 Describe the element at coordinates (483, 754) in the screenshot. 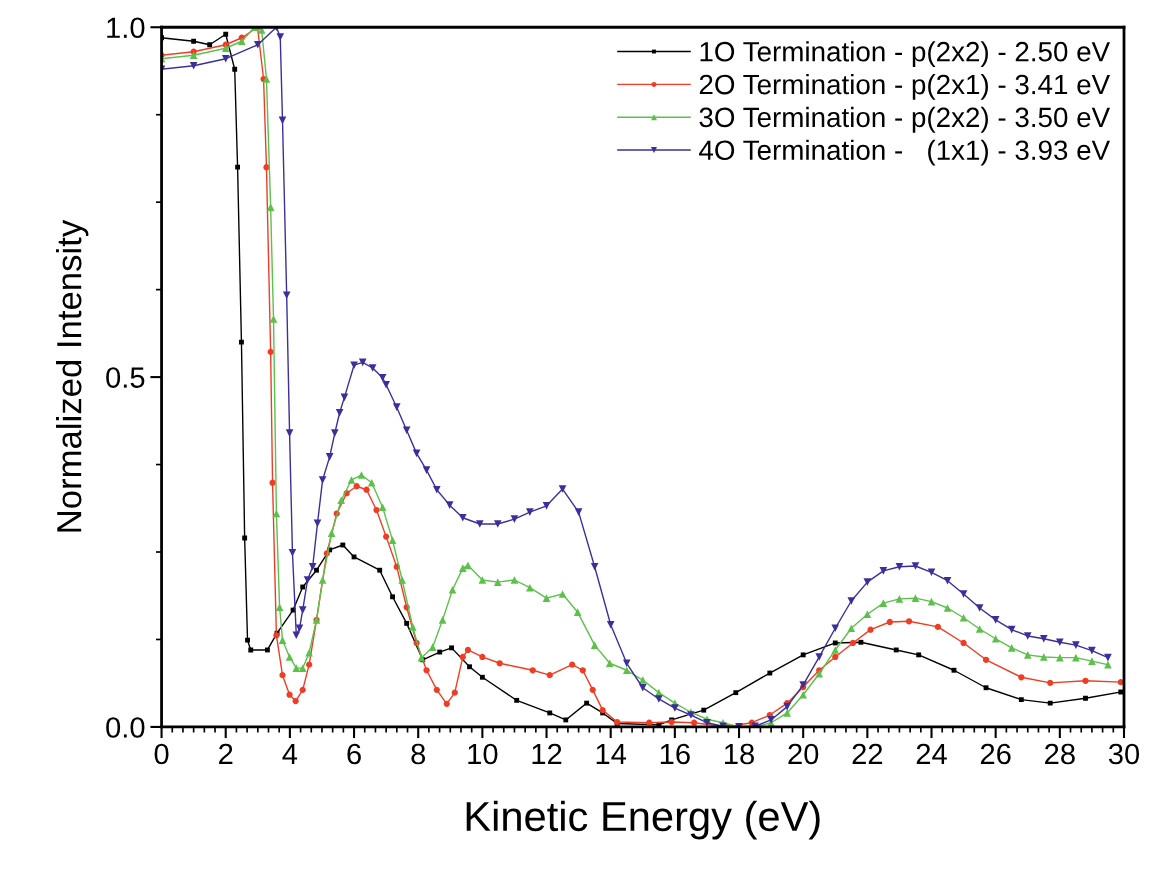

I see `x-tick-label: 10` at that location.